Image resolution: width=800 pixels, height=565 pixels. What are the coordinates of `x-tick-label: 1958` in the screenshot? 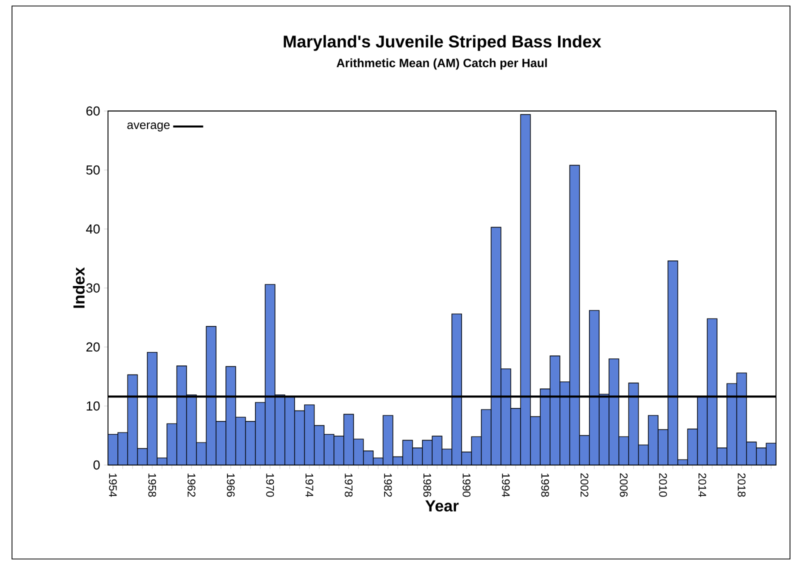 It's located at (152, 485).